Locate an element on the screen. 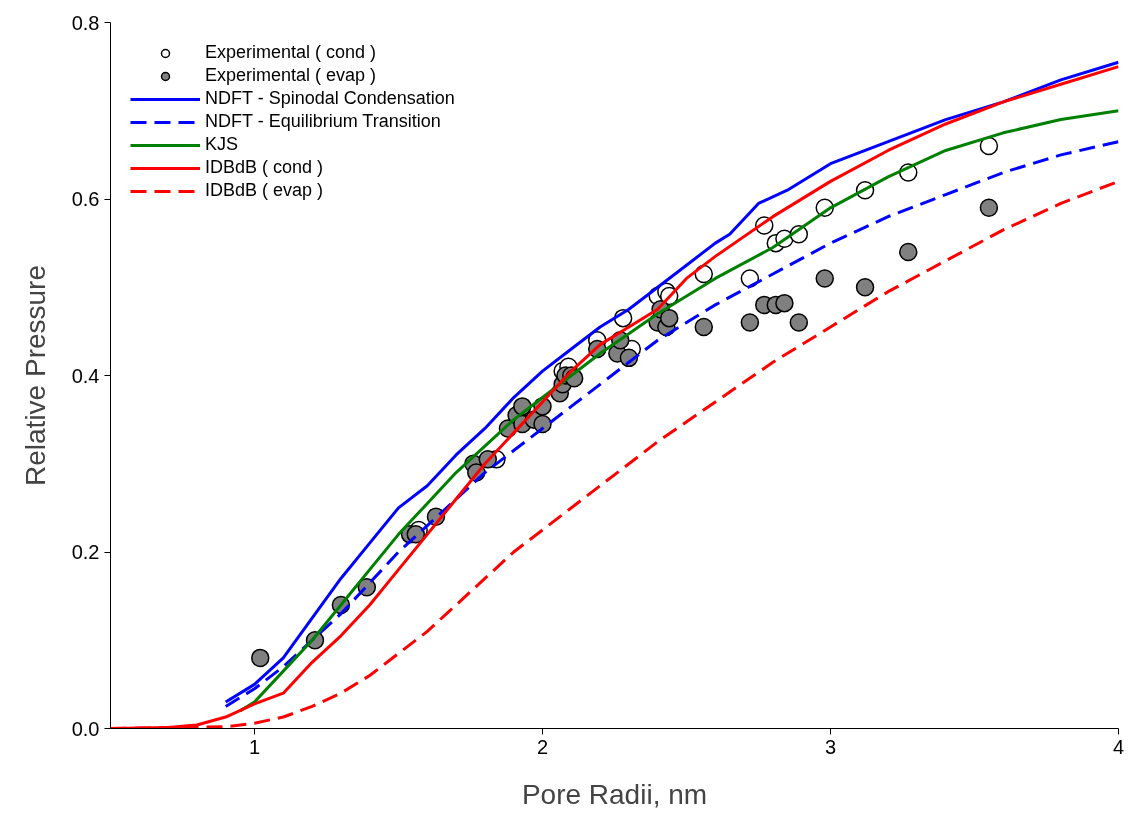 Image resolution: width=1130 pixels, height=838 pixels. y-tick-label: 0.6 is located at coordinates (85, 199).